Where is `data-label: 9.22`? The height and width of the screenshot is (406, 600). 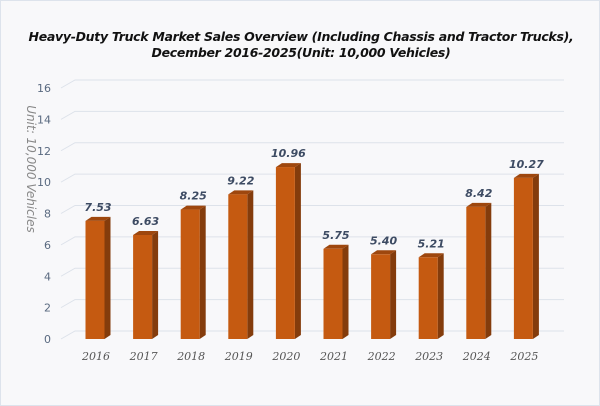 data-label: 9.22 is located at coordinates (240, 180).